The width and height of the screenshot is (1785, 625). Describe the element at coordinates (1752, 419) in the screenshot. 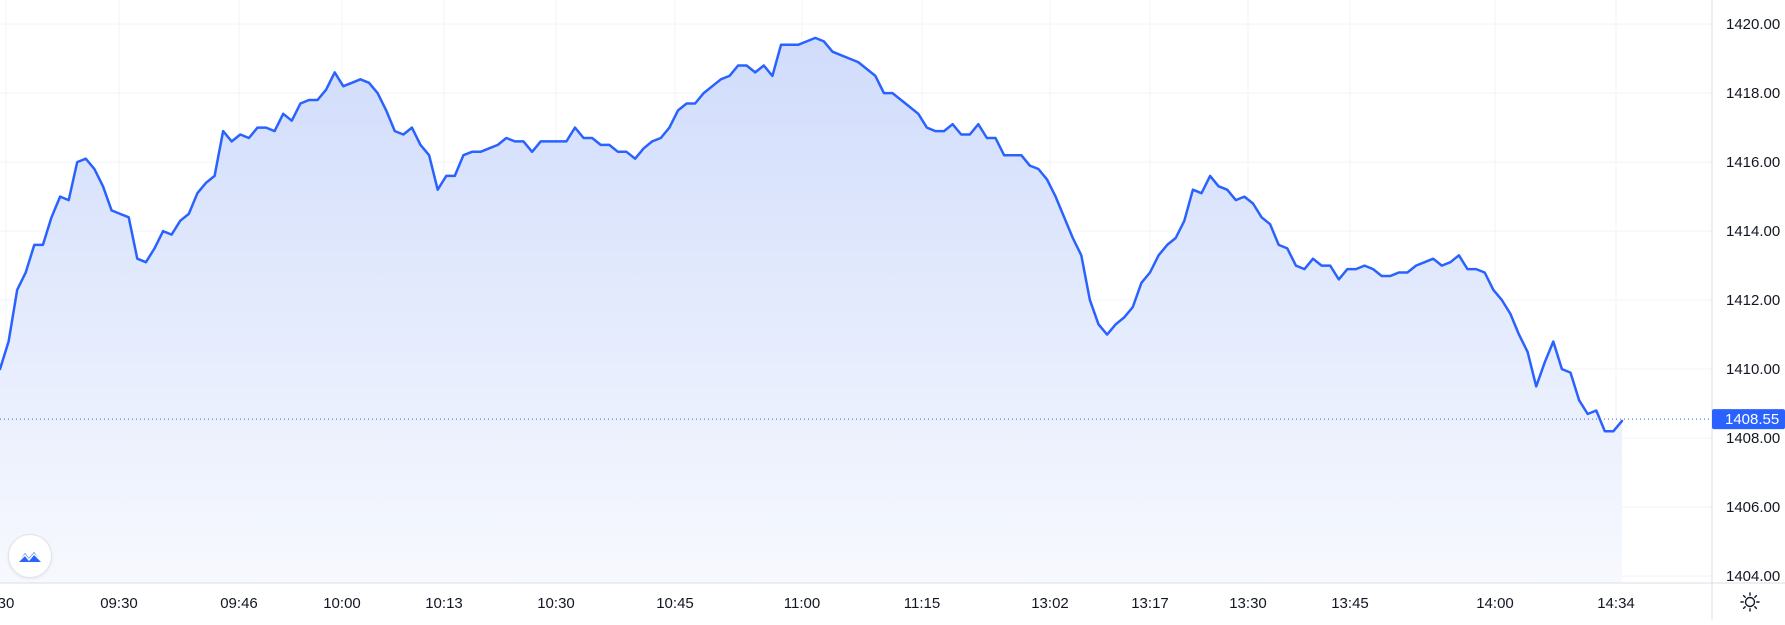

I see `last-price-label: 1408.55` at that location.